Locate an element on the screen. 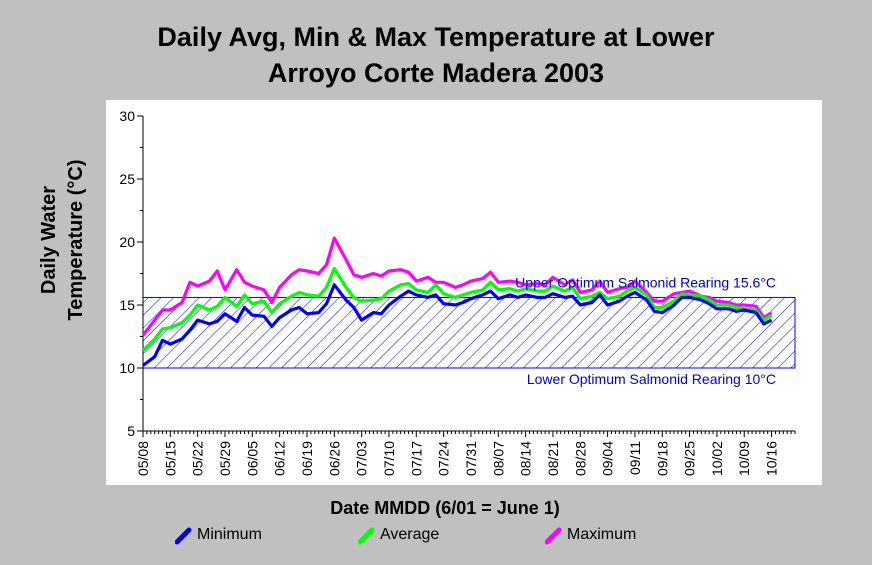 The width and height of the screenshot is (872, 565). series-line-maximum is located at coordinates (457, 286).